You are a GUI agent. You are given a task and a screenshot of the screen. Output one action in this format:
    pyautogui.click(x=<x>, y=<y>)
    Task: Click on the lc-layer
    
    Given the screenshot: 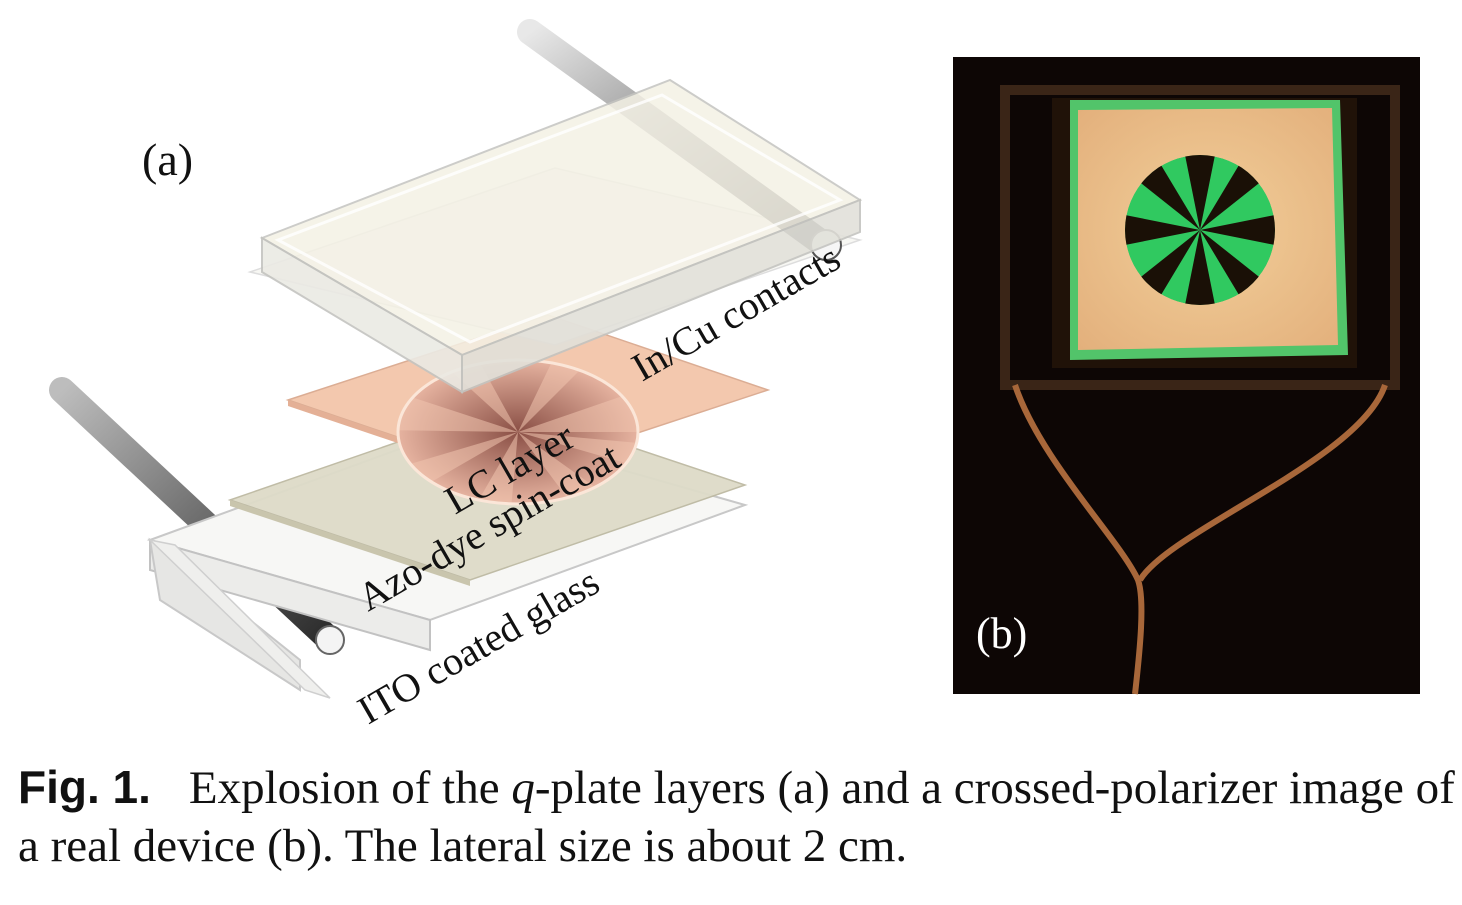 What is the action you would take?
    pyautogui.click(x=528, y=410)
    